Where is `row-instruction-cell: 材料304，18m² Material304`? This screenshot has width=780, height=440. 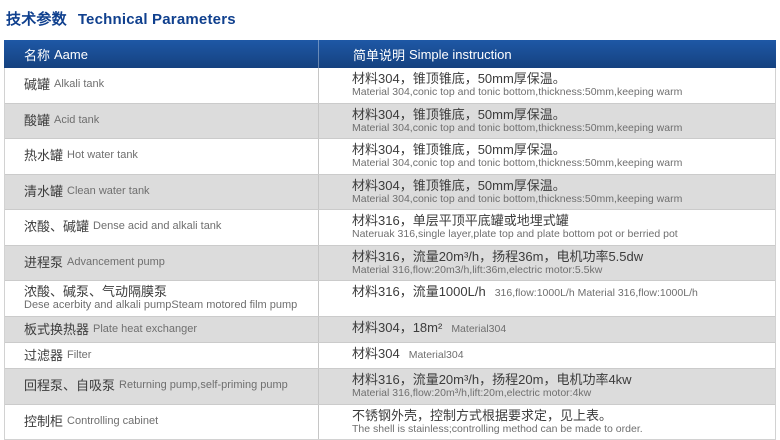
row-instruction-cell: 材料304，18m² Material304 is located at coordinates (547, 329).